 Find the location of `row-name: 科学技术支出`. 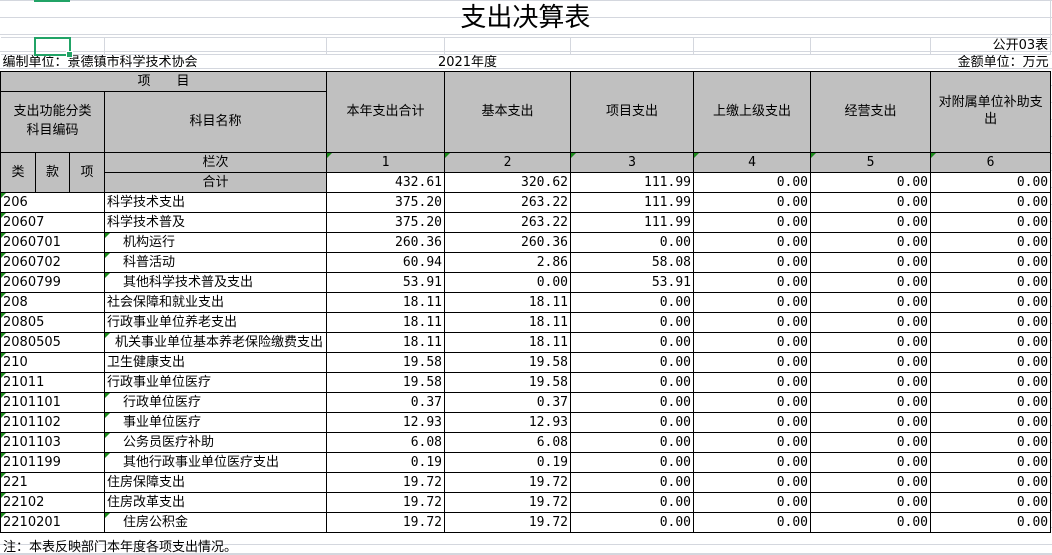

row-name: 科学技术支出 is located at coordinates (215, 202).